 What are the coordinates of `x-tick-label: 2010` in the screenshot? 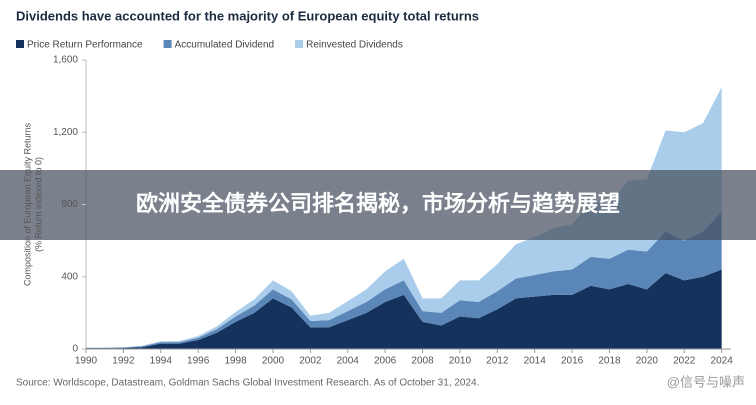 It's located at (460, 361).